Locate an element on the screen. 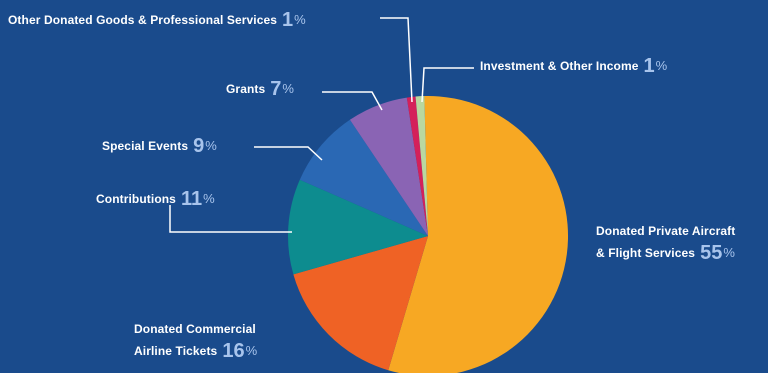 Image resolution: width=768 pixels, height=373 pixels. label-text: Grants is located at coordinates (246, 89).